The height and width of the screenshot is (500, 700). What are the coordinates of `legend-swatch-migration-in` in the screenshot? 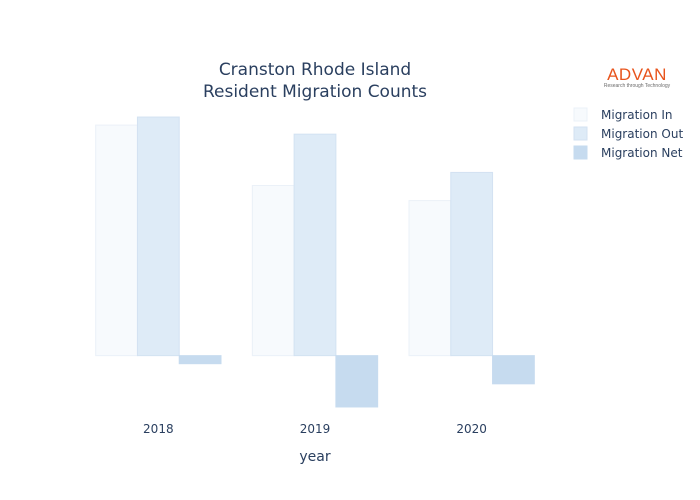 It's located at (580, 114).